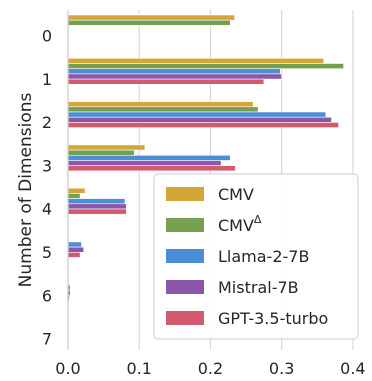 The height and width of the screenshot is (381, 372). What do you see at coordinates (149, 158) in the screenshot?
I see `bar-dim3-series2` at bounding box center [149, 158].